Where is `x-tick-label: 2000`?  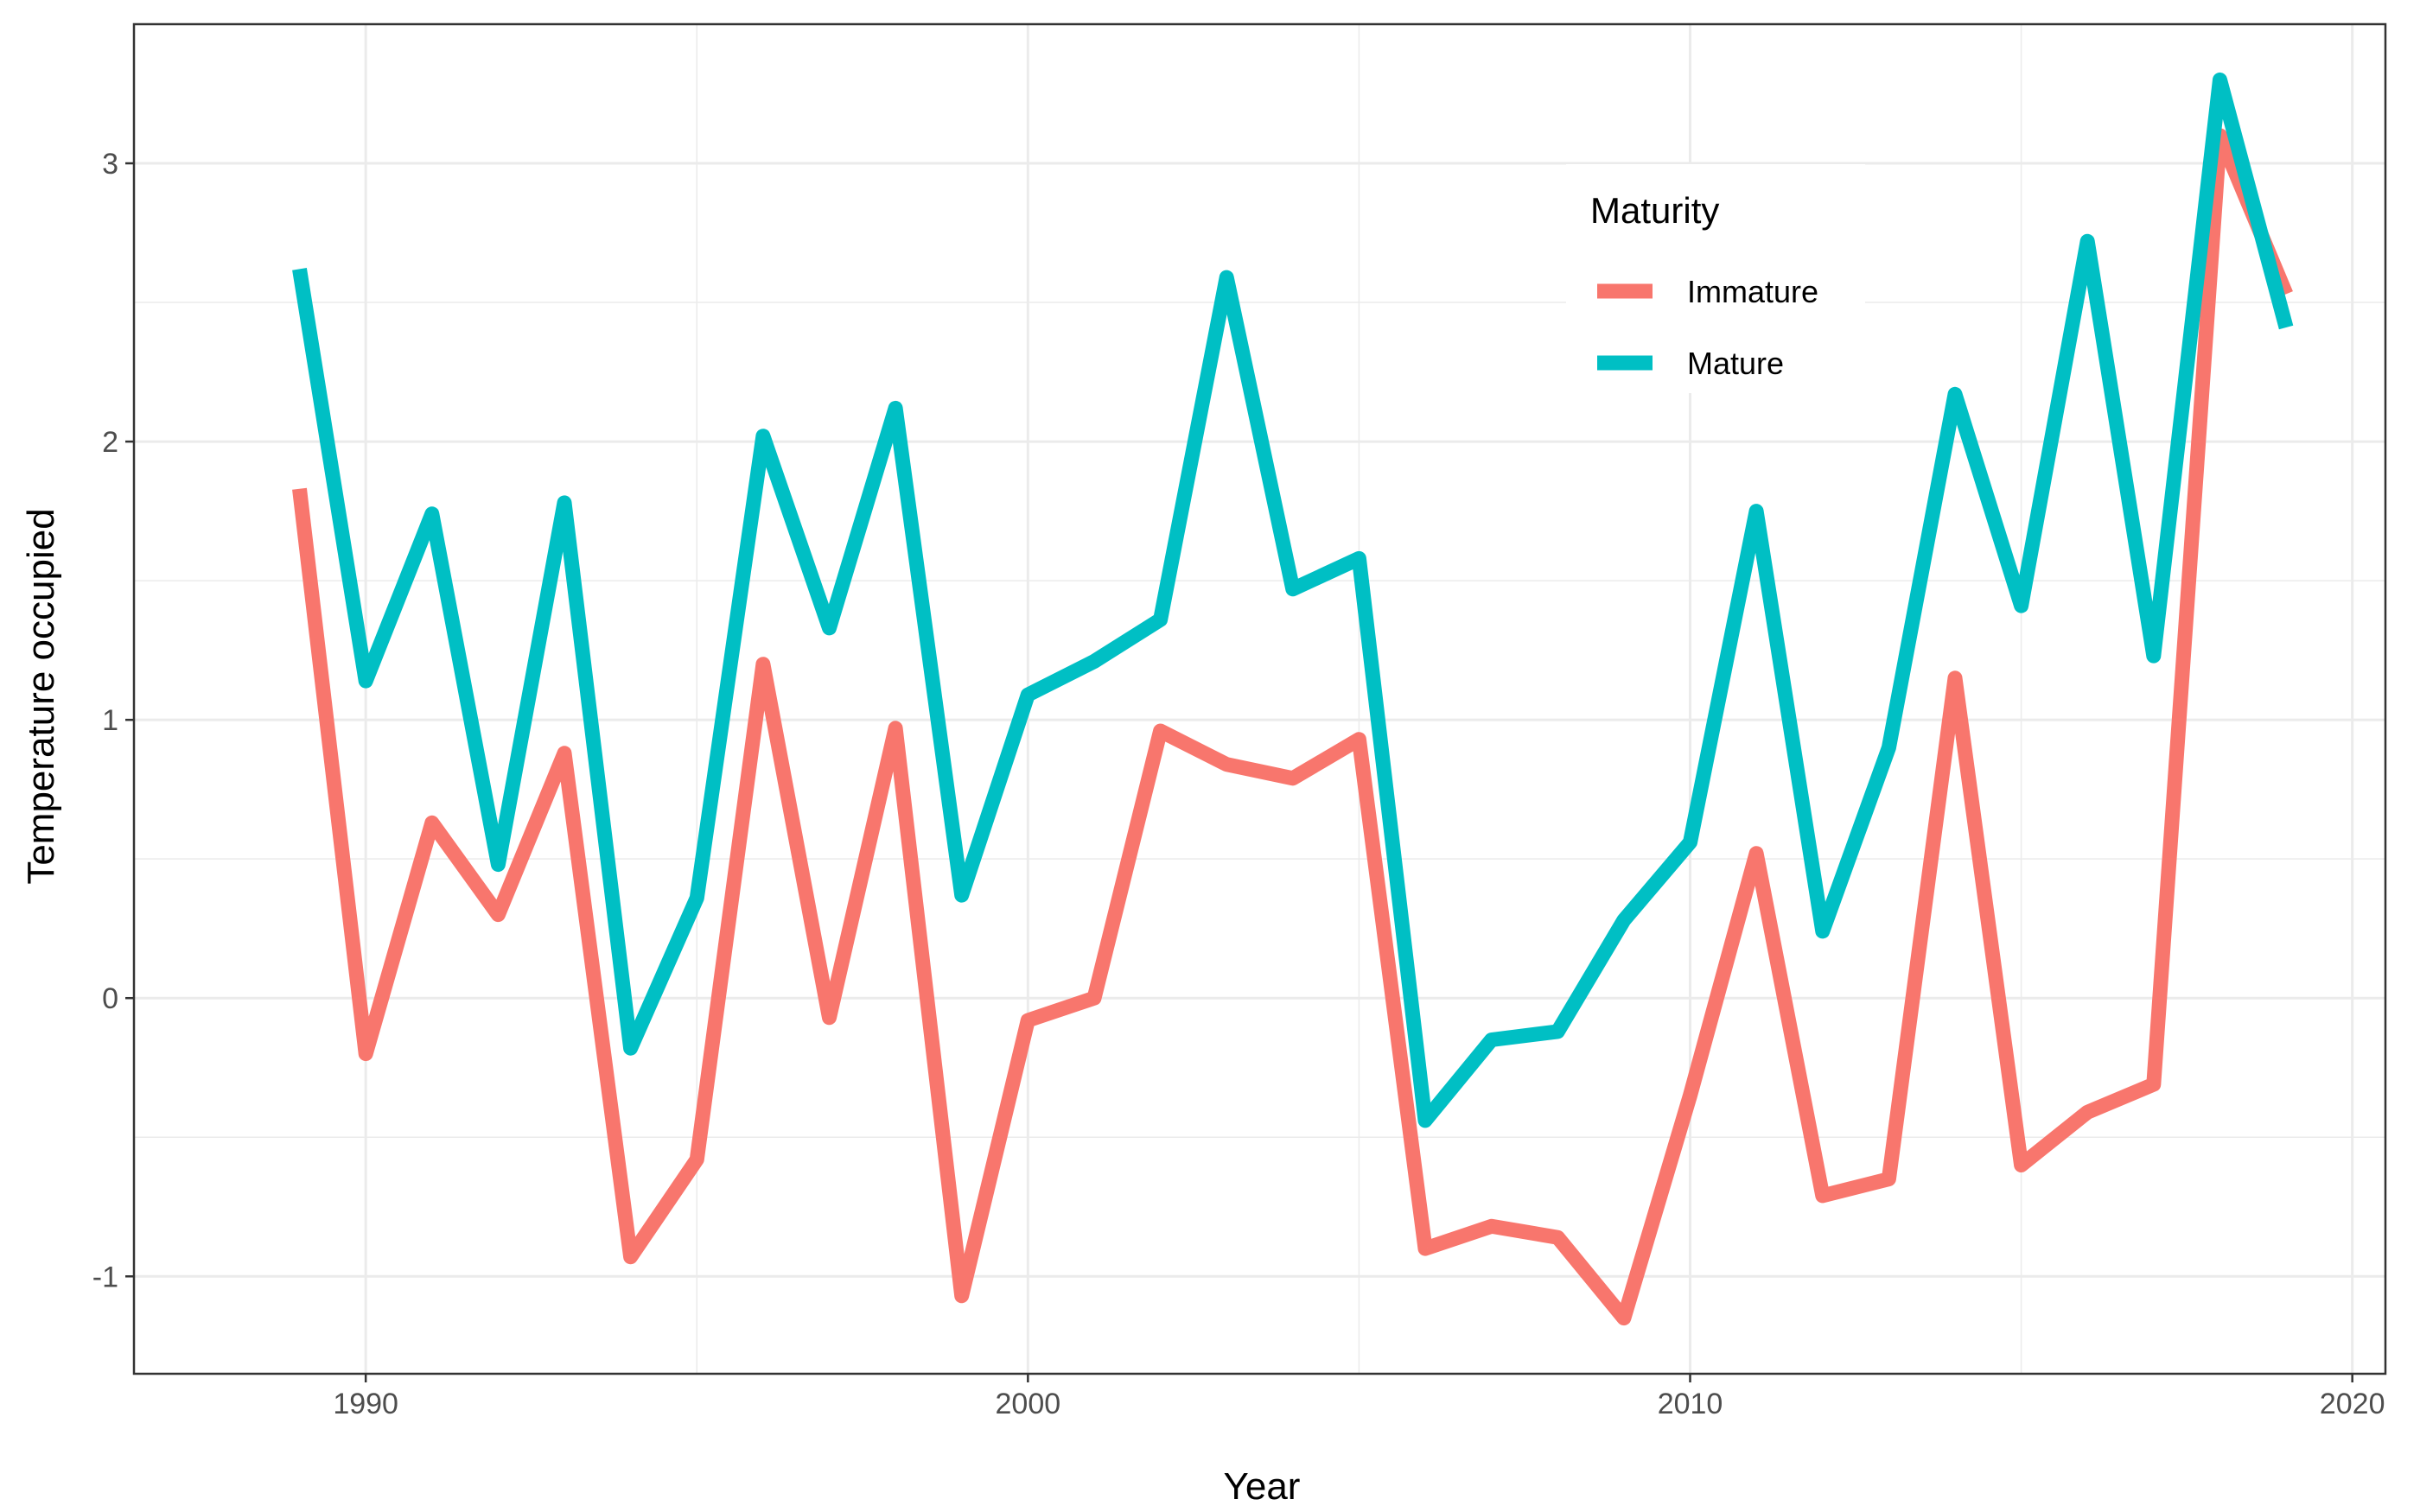
x-tick-label: 2000 is located at coordinates (1028, 1404).